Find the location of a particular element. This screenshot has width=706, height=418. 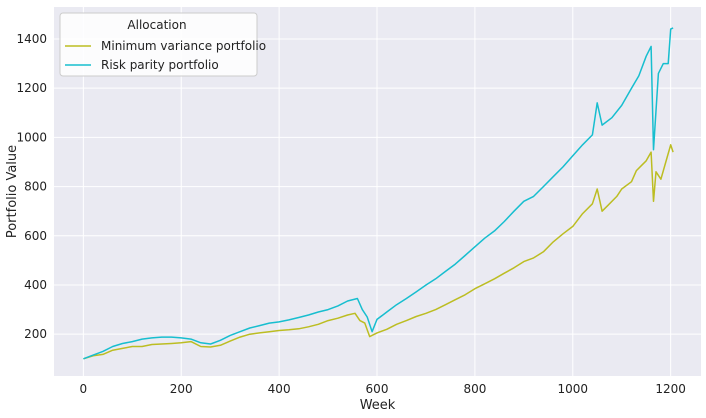

legend-title: Allocation is located at coordinates (156, 25).